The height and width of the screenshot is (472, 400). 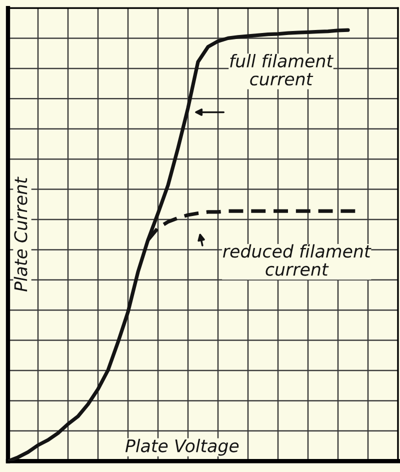 What do you see at coordinates (282, 70) in the screenshot?
I see `annotation: full filament current` at bounding box center [282, 70].